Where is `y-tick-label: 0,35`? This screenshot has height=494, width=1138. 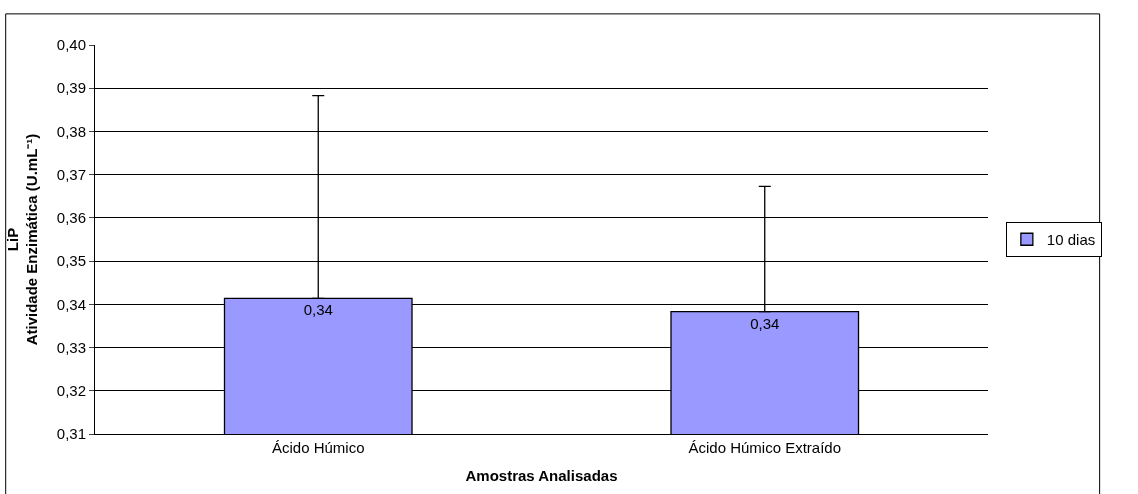
y-tick-label: 0,35 is located at coordinates (71, 261).